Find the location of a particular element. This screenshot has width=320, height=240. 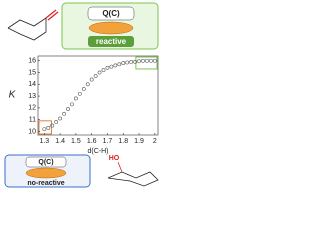

x-tick-label: 1.9 is located at coordinates (139, 141).